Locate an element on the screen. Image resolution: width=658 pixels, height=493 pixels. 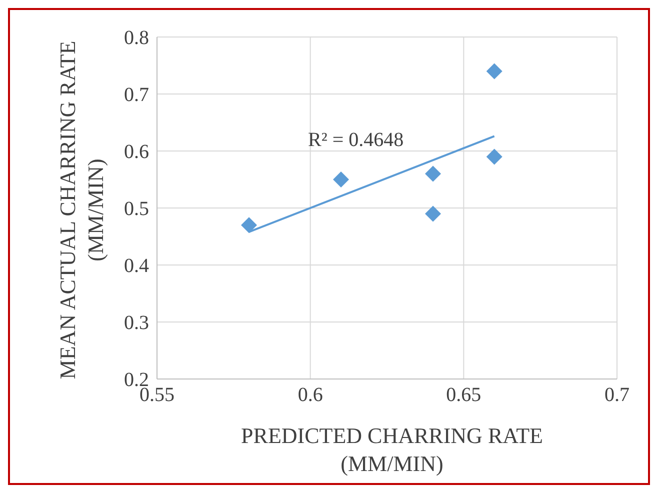
y-tick-label: 0.8 is located at coordinates (136, 38).